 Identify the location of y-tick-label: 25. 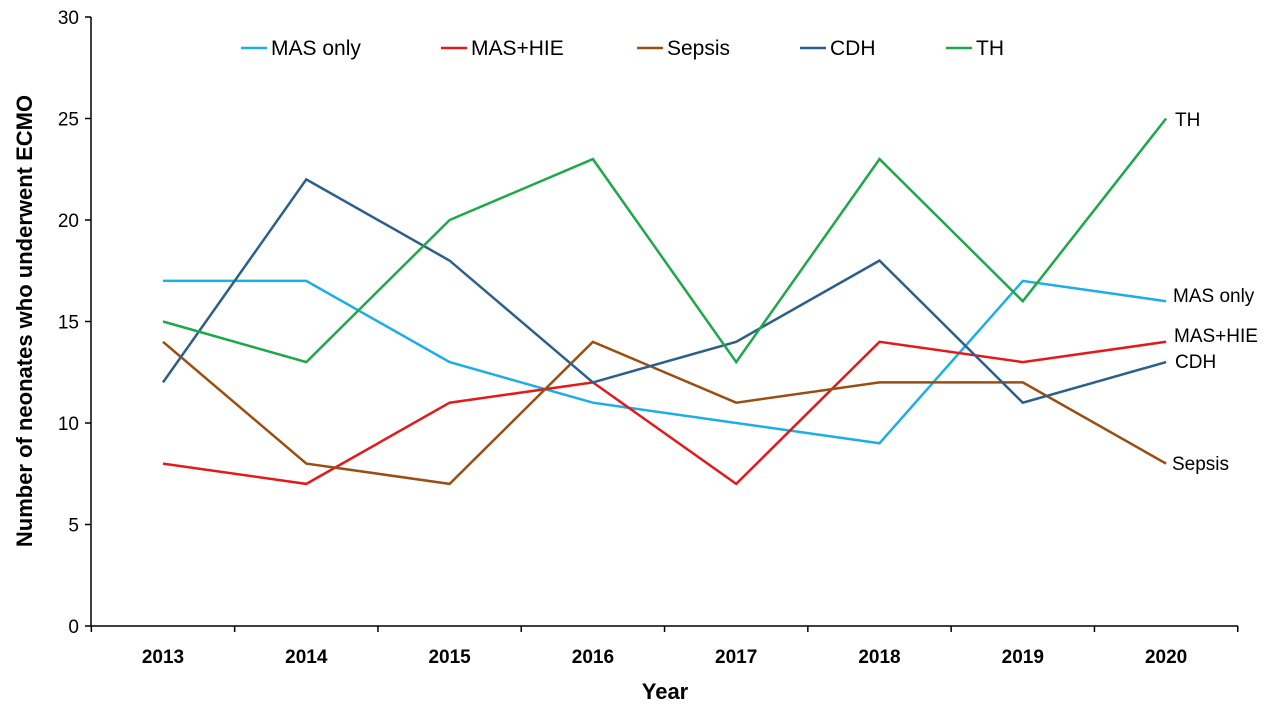
(68, 120).